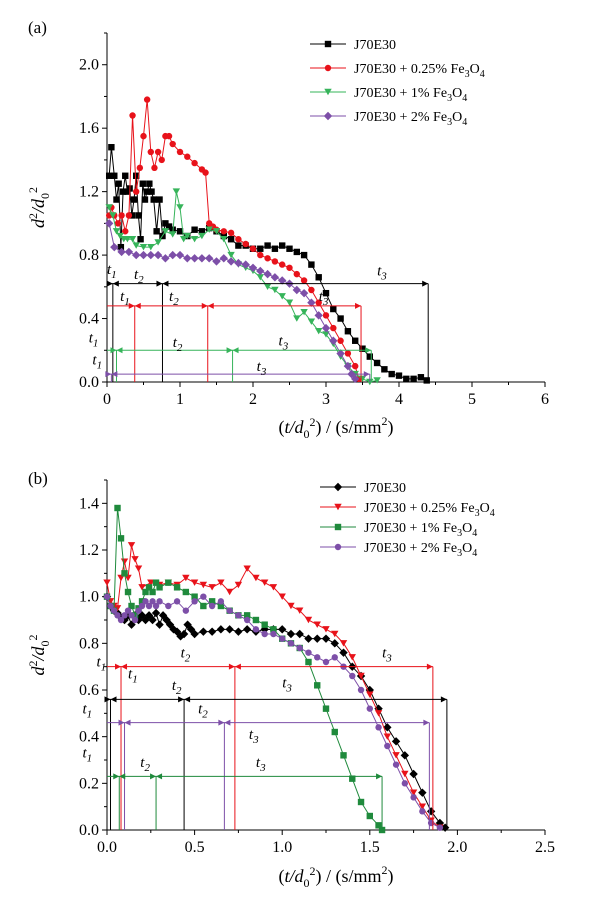 The width and height of the screenshot is (592, 897). Describe the element at coordinates (203, 710) in the screenshot. I see `interval-label-t2: t2` at that location.